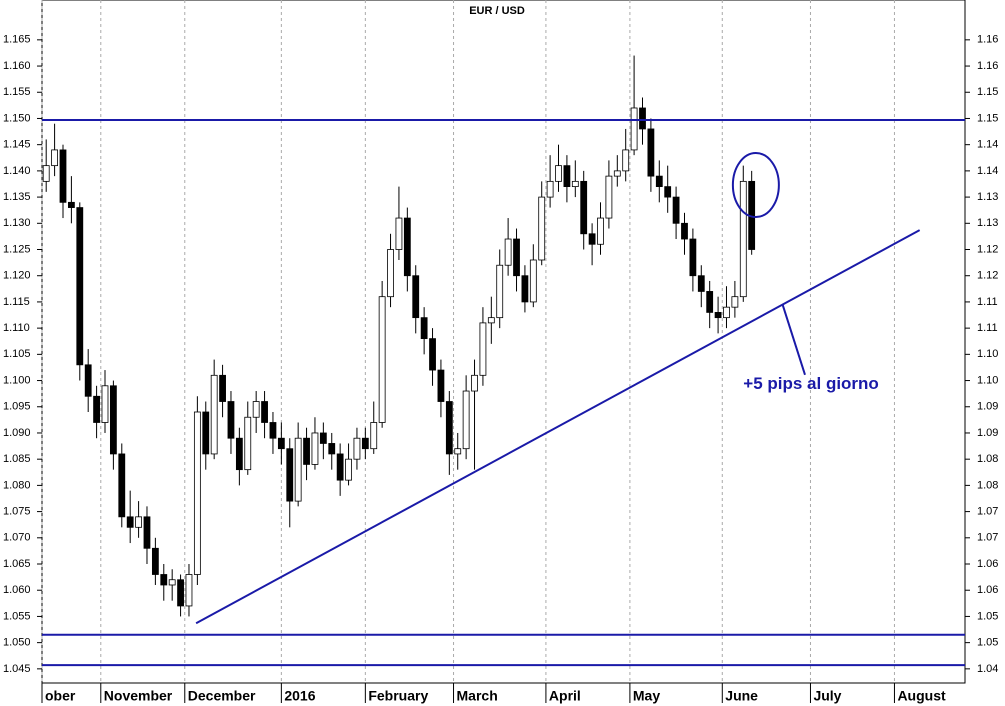  What do you see at coordinates (827, 696) in the screenshot?
I see `x-tick-label: July` at bounding box center [827, 696].